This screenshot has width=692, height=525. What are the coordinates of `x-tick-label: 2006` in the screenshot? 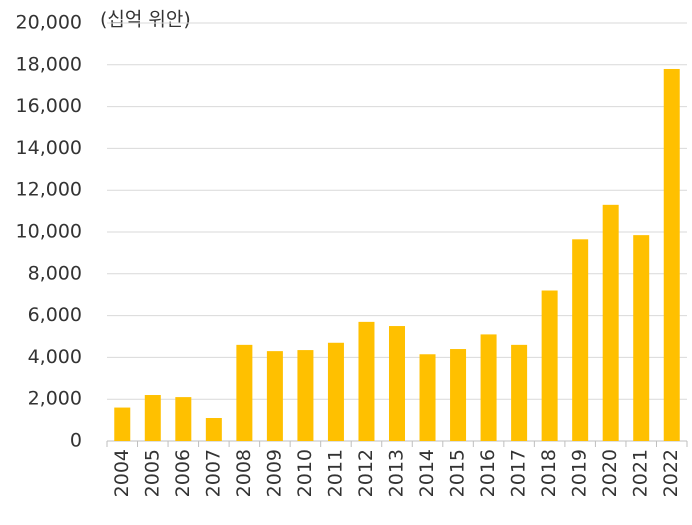 It's located at (183, 473).